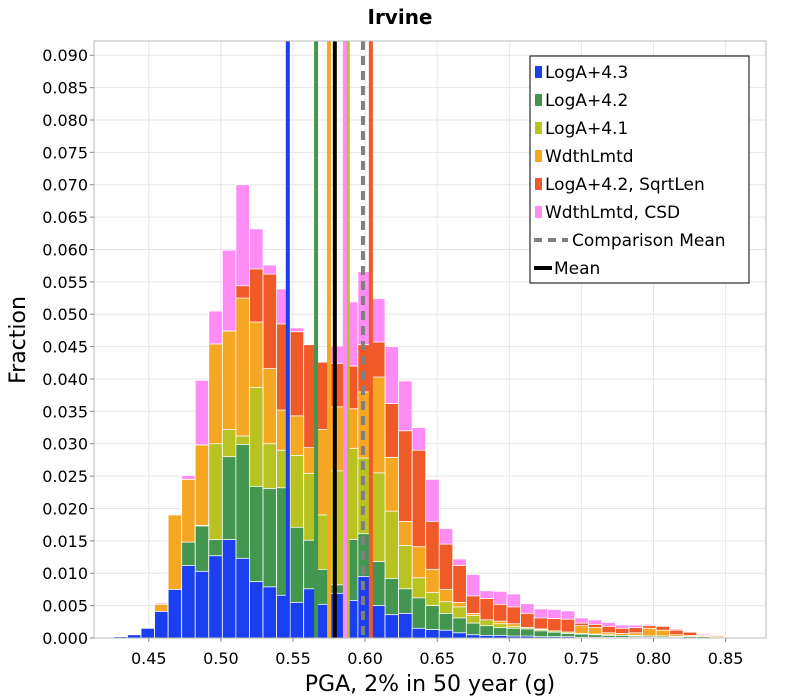 The image size is (800, 700). I want to click on y-tick-label: 0.045, so click(65, 347).